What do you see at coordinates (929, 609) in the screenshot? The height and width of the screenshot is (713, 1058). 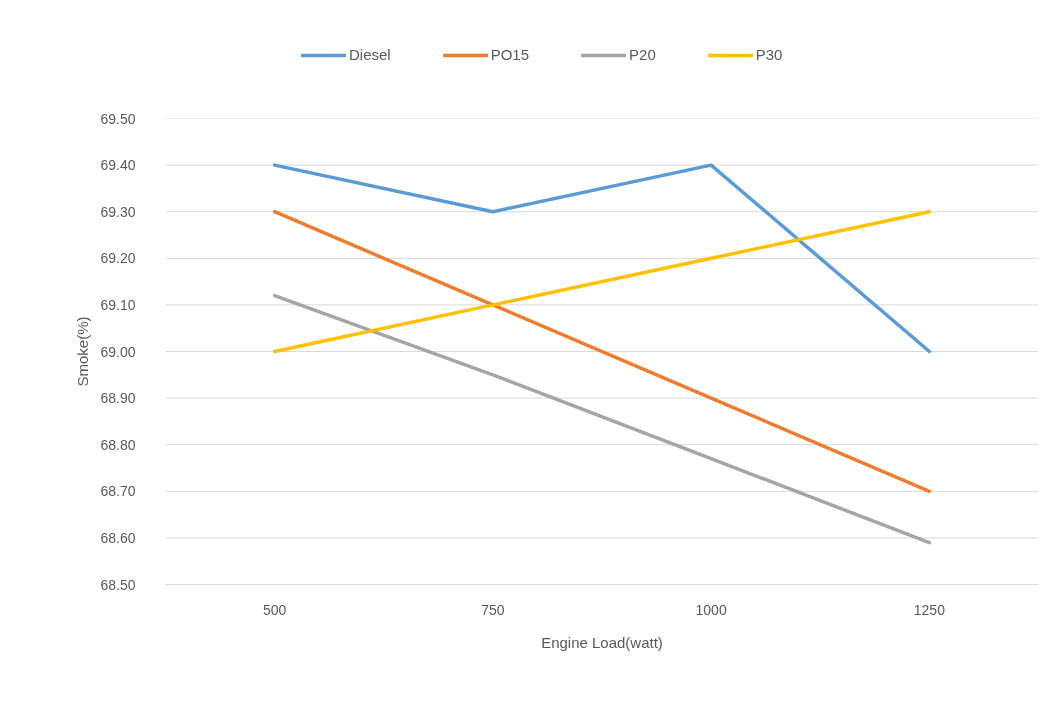 I see `x-tick-label: 1250` at bounding box center [929, 609].